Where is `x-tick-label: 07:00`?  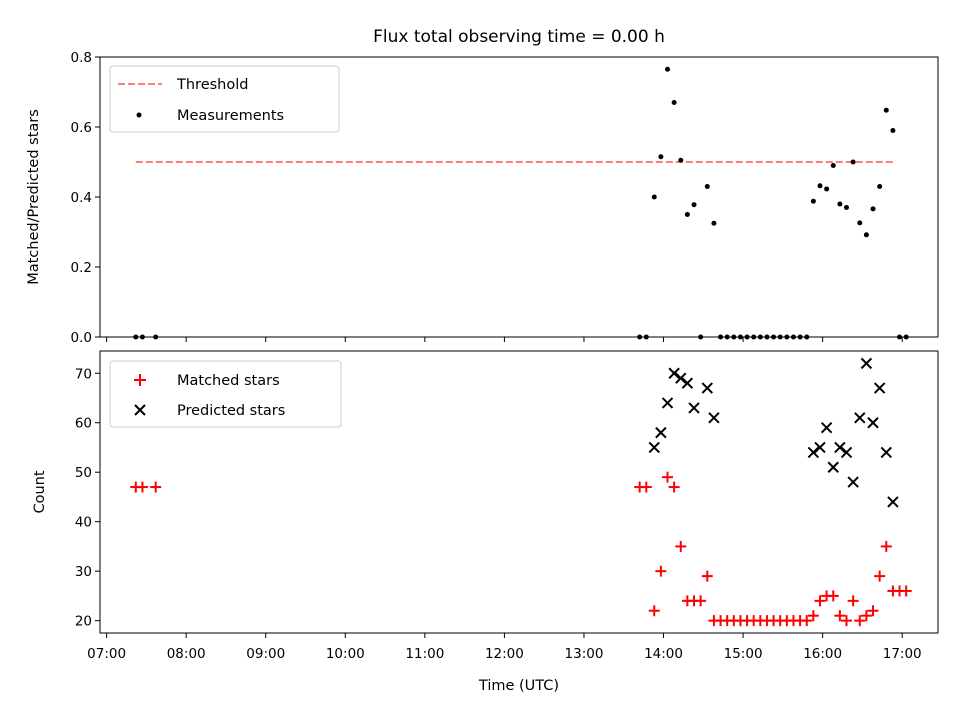
x-tick-label: 07:00 is located at coordinates (106, 654).